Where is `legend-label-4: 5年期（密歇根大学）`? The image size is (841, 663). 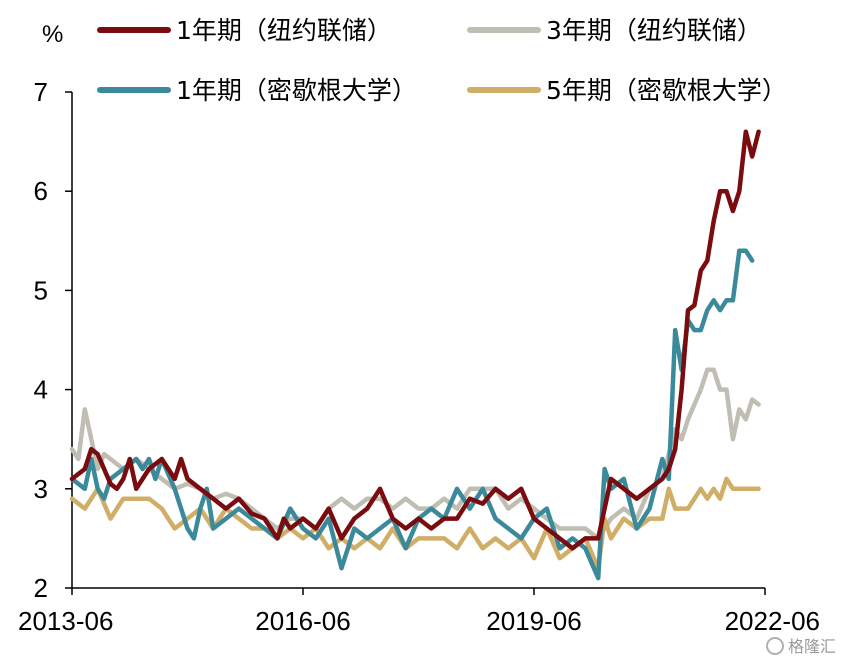 legend-label-4: 5年期（密歇根大学） is located at coordinates (666, 90).